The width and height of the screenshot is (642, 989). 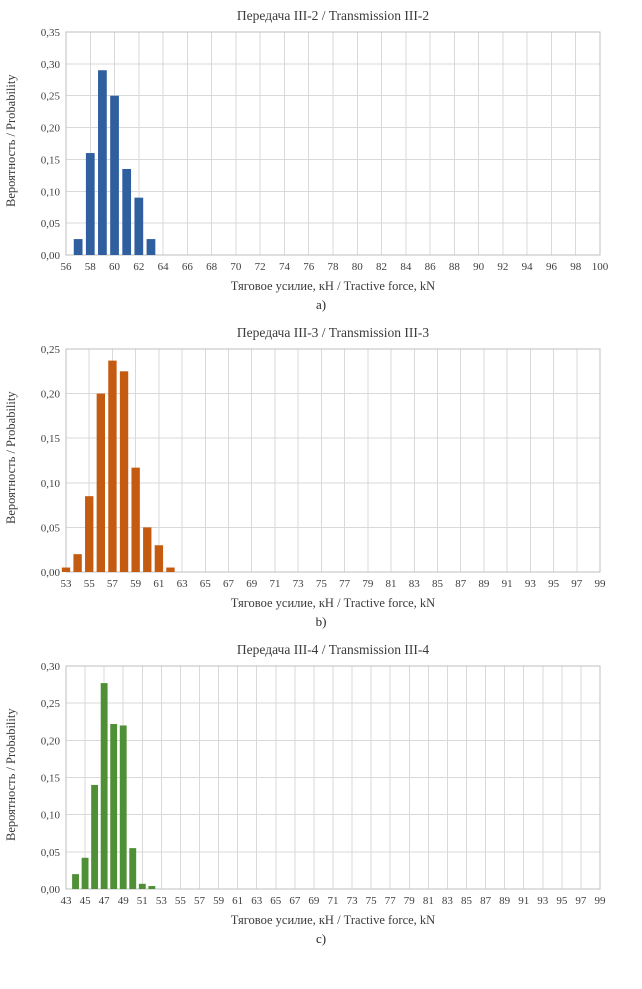 What do you see at coordinates (67, 901) in the screenshot?
I see `x-tick-label: 43` at bounding box center [67, 901].